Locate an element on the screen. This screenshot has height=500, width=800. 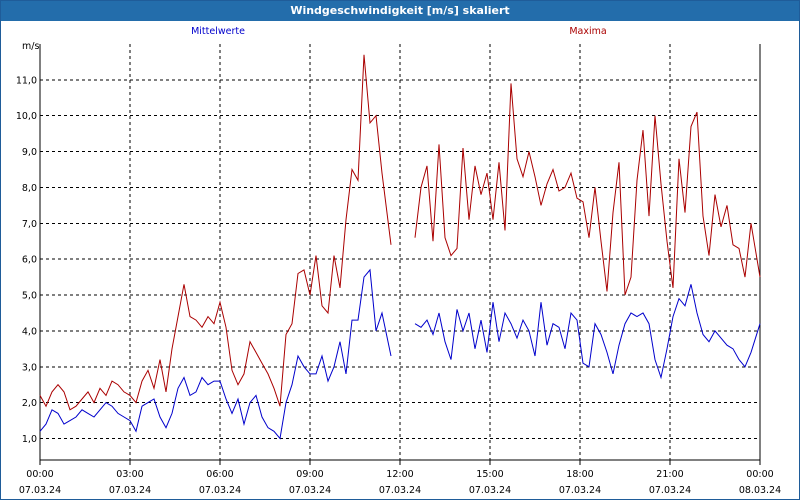
y-tick-label: 1,0 is located at coordinates (29, 439).